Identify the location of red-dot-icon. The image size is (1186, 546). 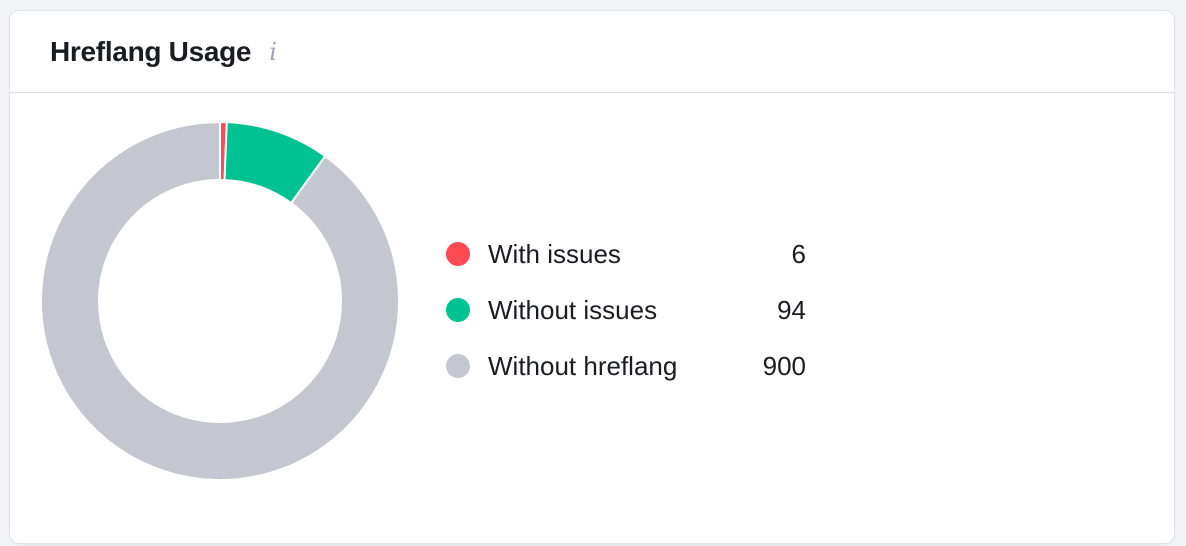
(458, 254).